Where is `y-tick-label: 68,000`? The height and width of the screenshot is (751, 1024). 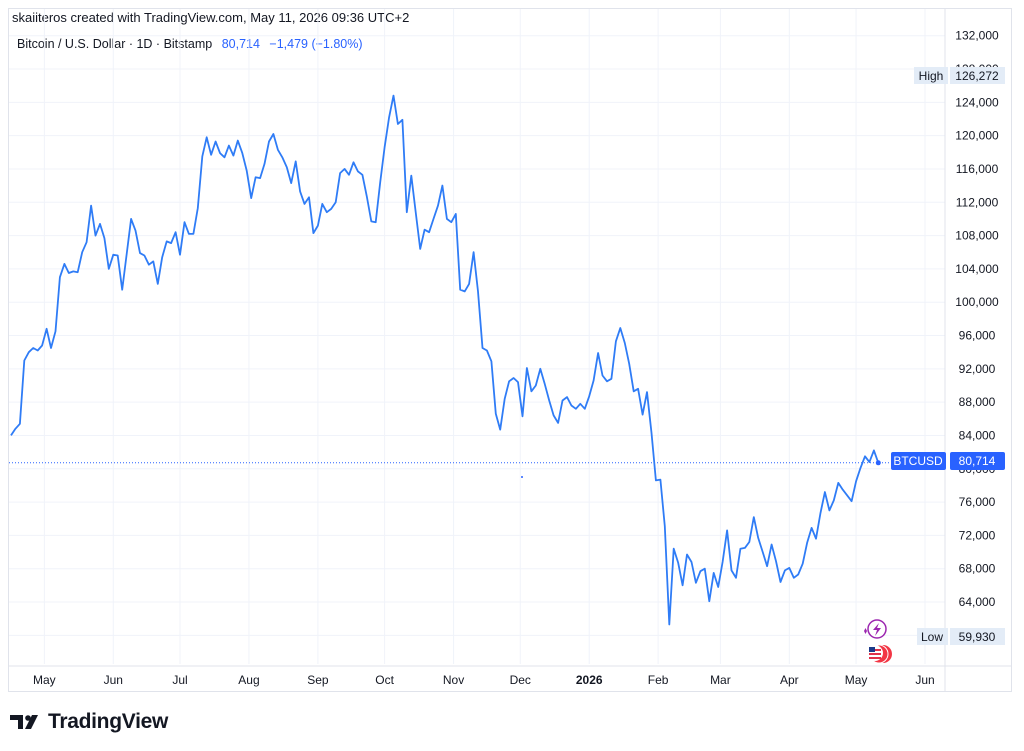 y-tick-label: 68,000 is located at coordinates (977, 569).